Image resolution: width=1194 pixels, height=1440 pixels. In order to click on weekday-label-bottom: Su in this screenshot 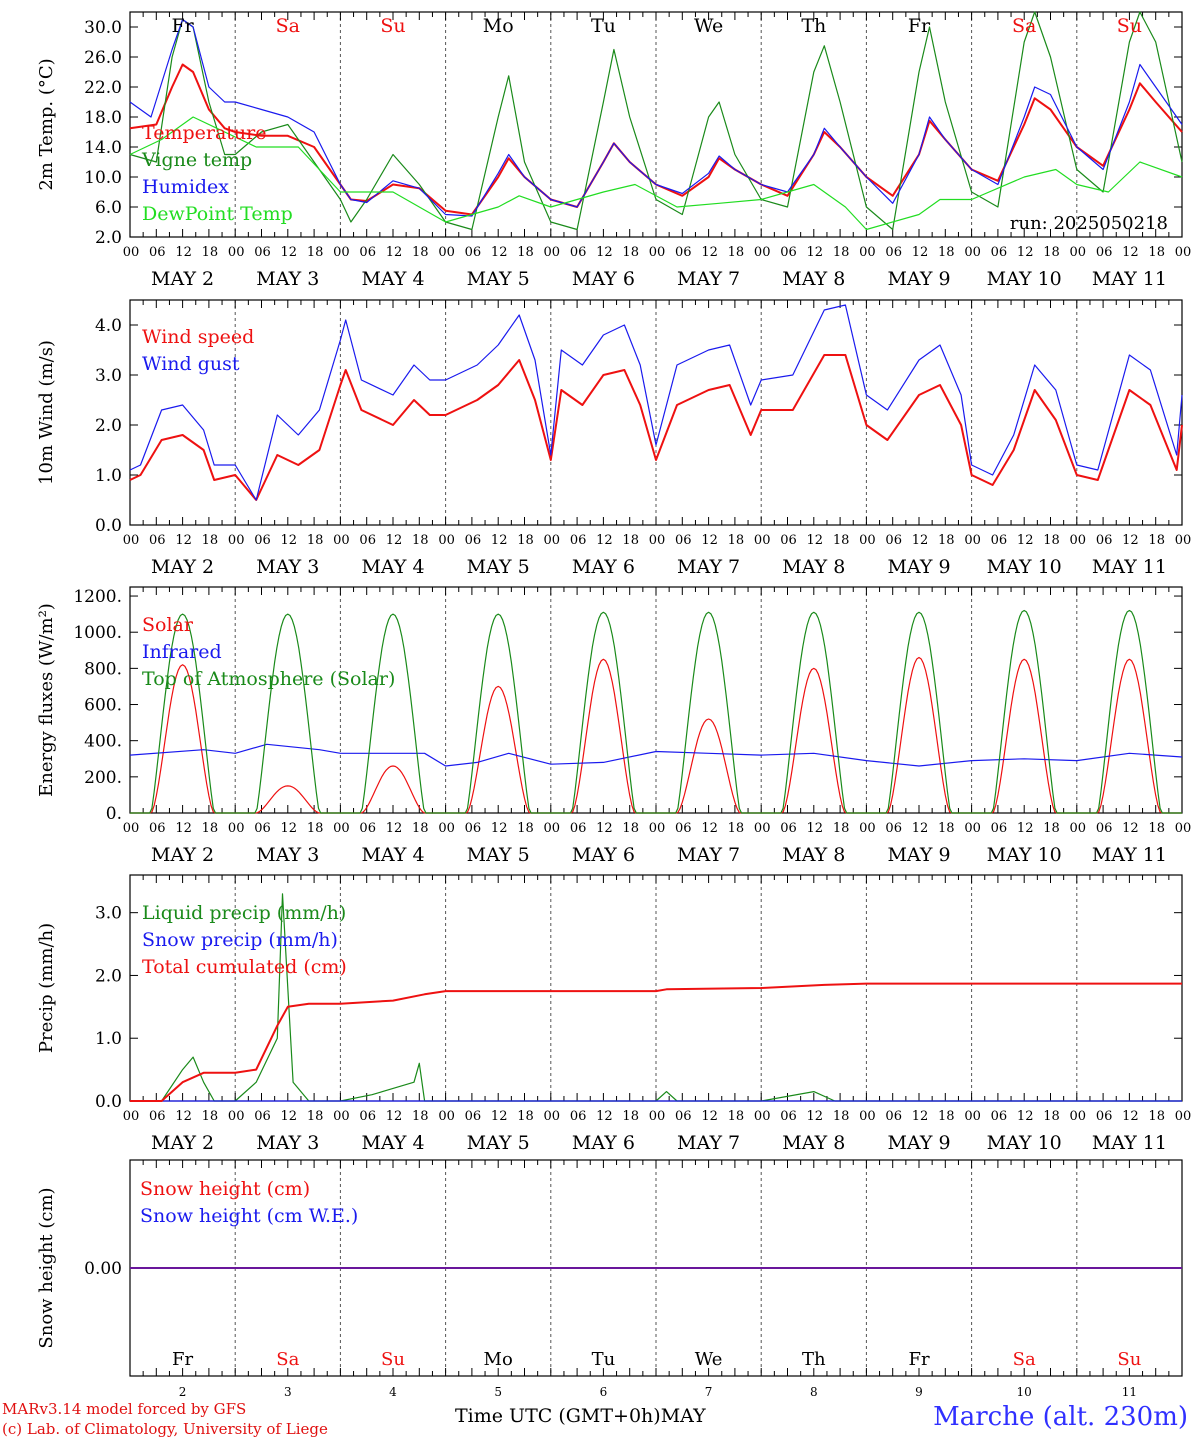, I will do `click(1129, 1359)`.